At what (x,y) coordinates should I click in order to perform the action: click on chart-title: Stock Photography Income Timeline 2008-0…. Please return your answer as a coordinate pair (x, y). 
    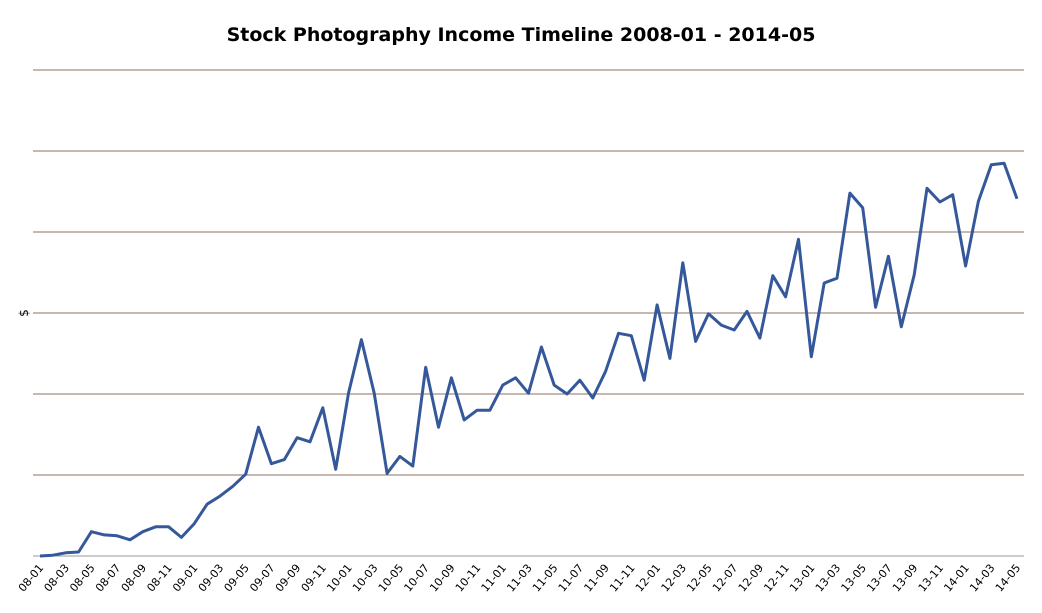
    Looking at the image, I should click on (521, 35).